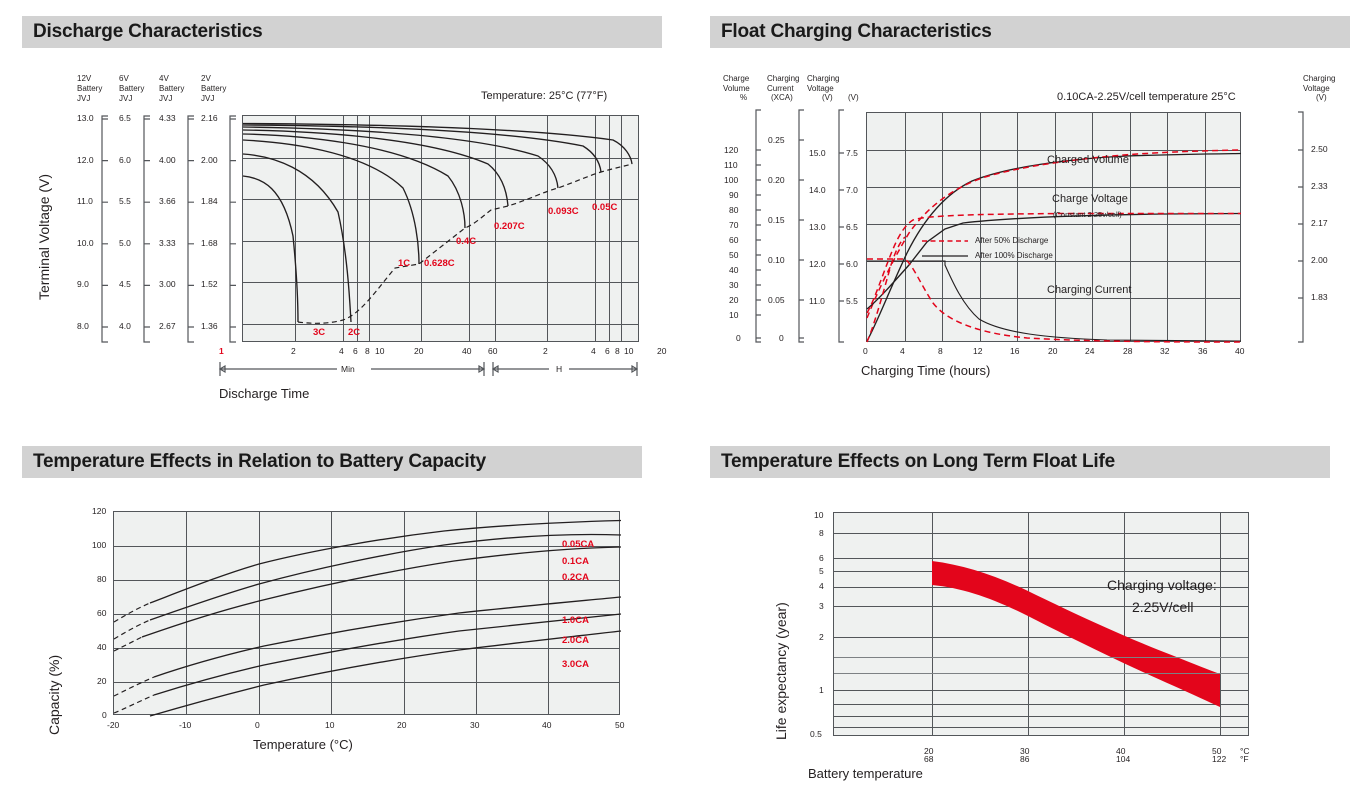  I want to click on series-label-01ca: 0.1CA, so click(575, 561).